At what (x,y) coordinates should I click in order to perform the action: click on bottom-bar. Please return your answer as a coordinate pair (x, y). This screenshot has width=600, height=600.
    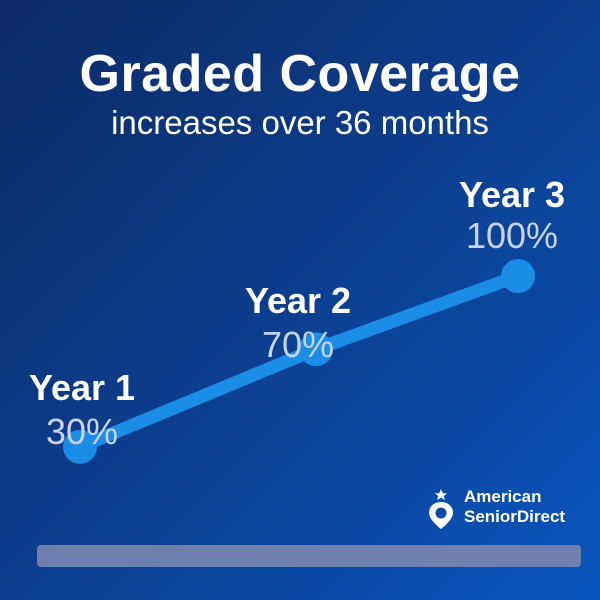
    Looking at the image, I should click on (309, 556).